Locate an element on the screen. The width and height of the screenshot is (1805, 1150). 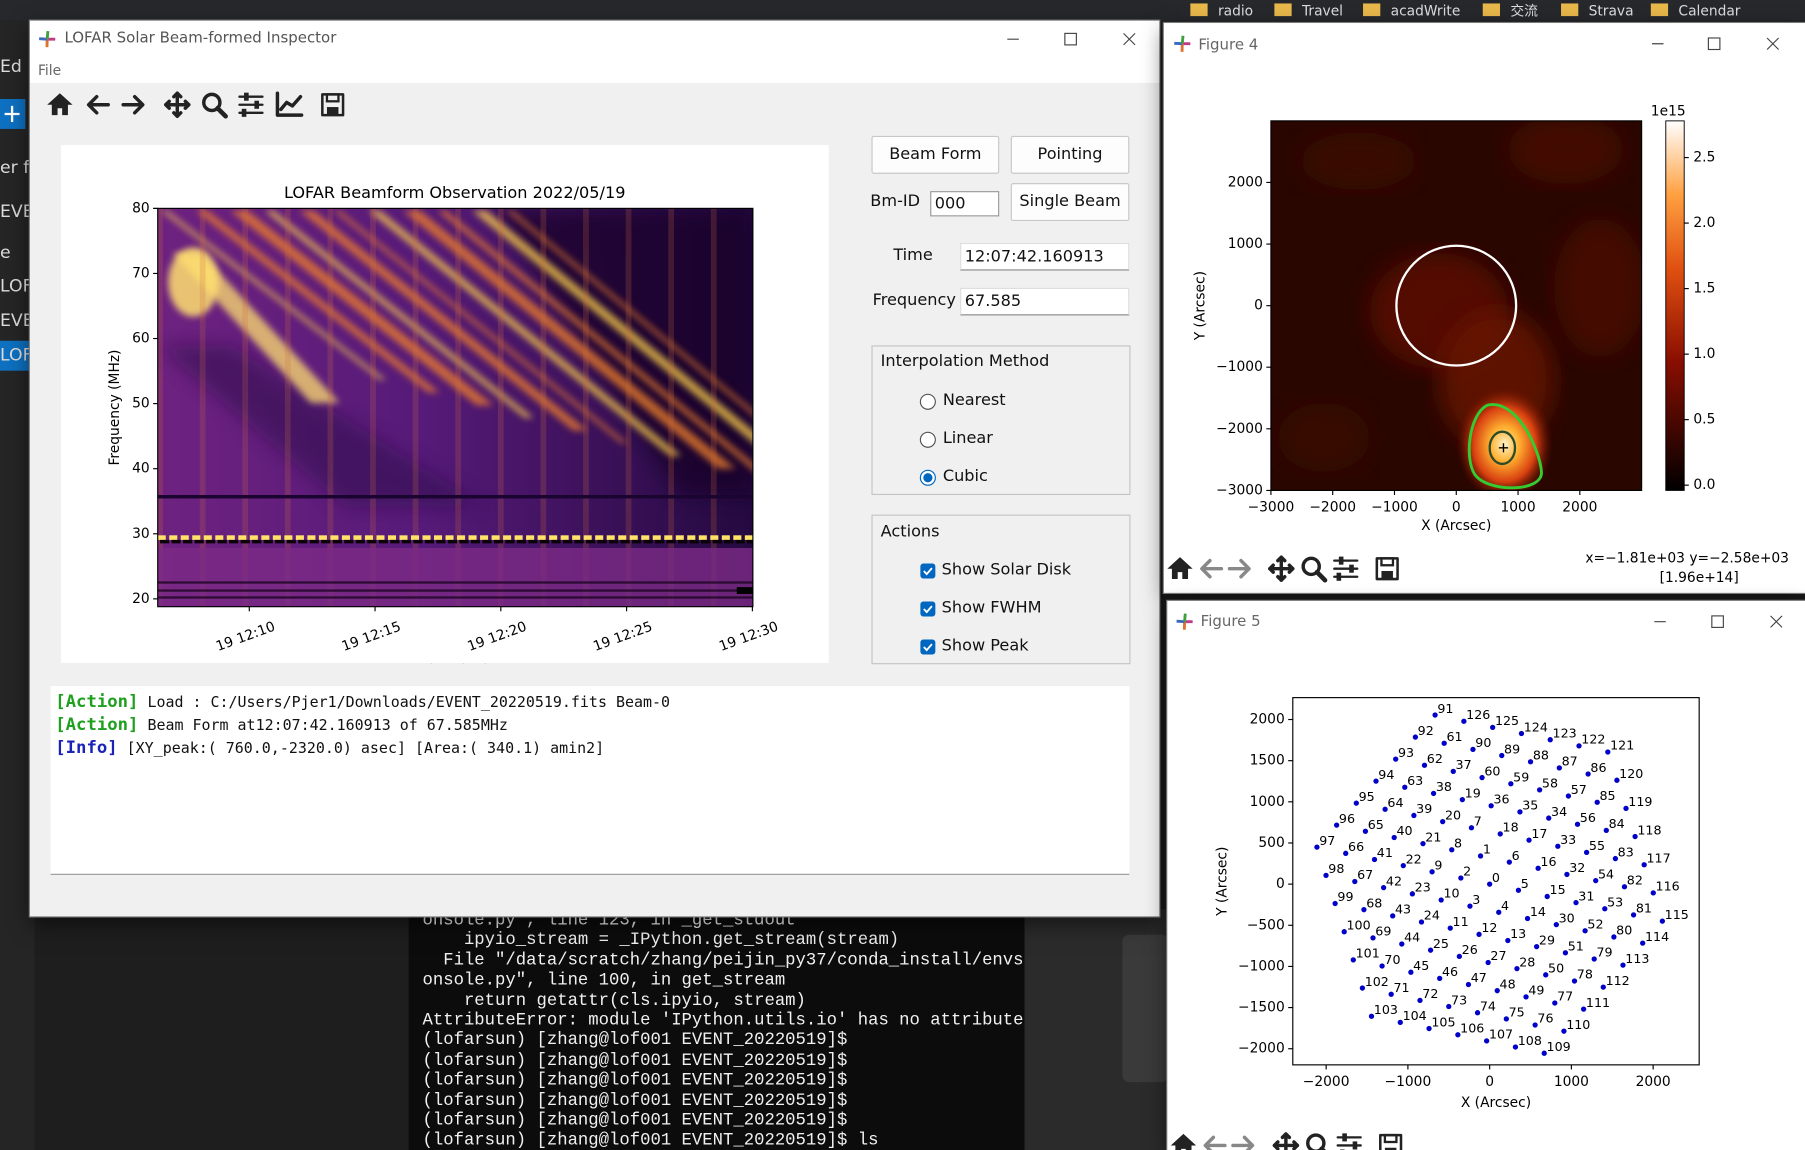
time-input: 12:07:42.160913 is located at coordinates (1045, 256).